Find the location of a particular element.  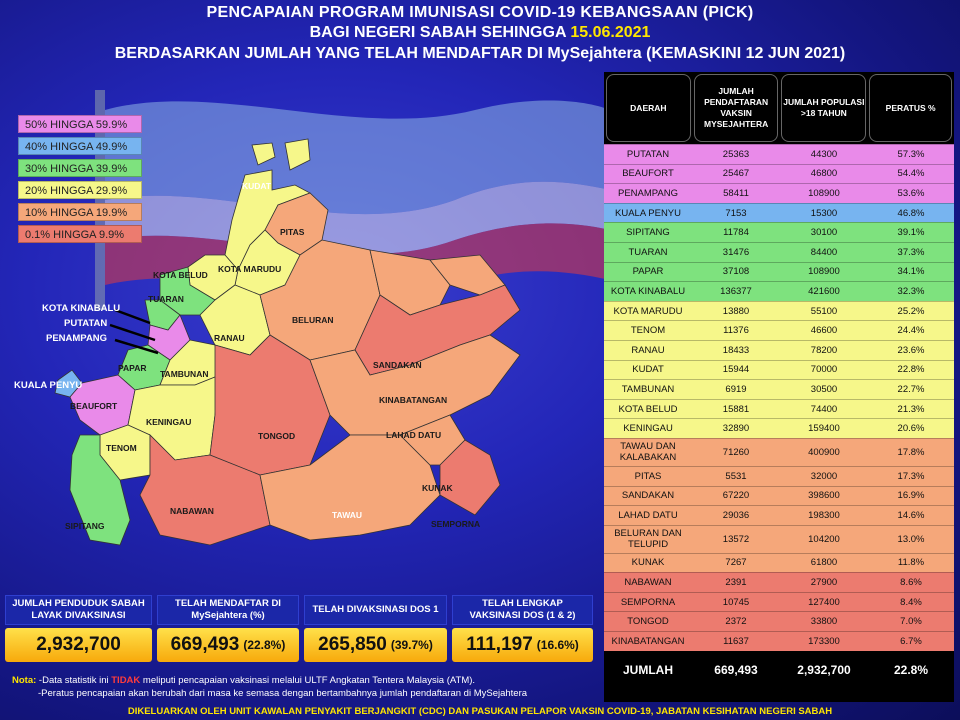

pointer-putatan is located at coordinates (132, 332).